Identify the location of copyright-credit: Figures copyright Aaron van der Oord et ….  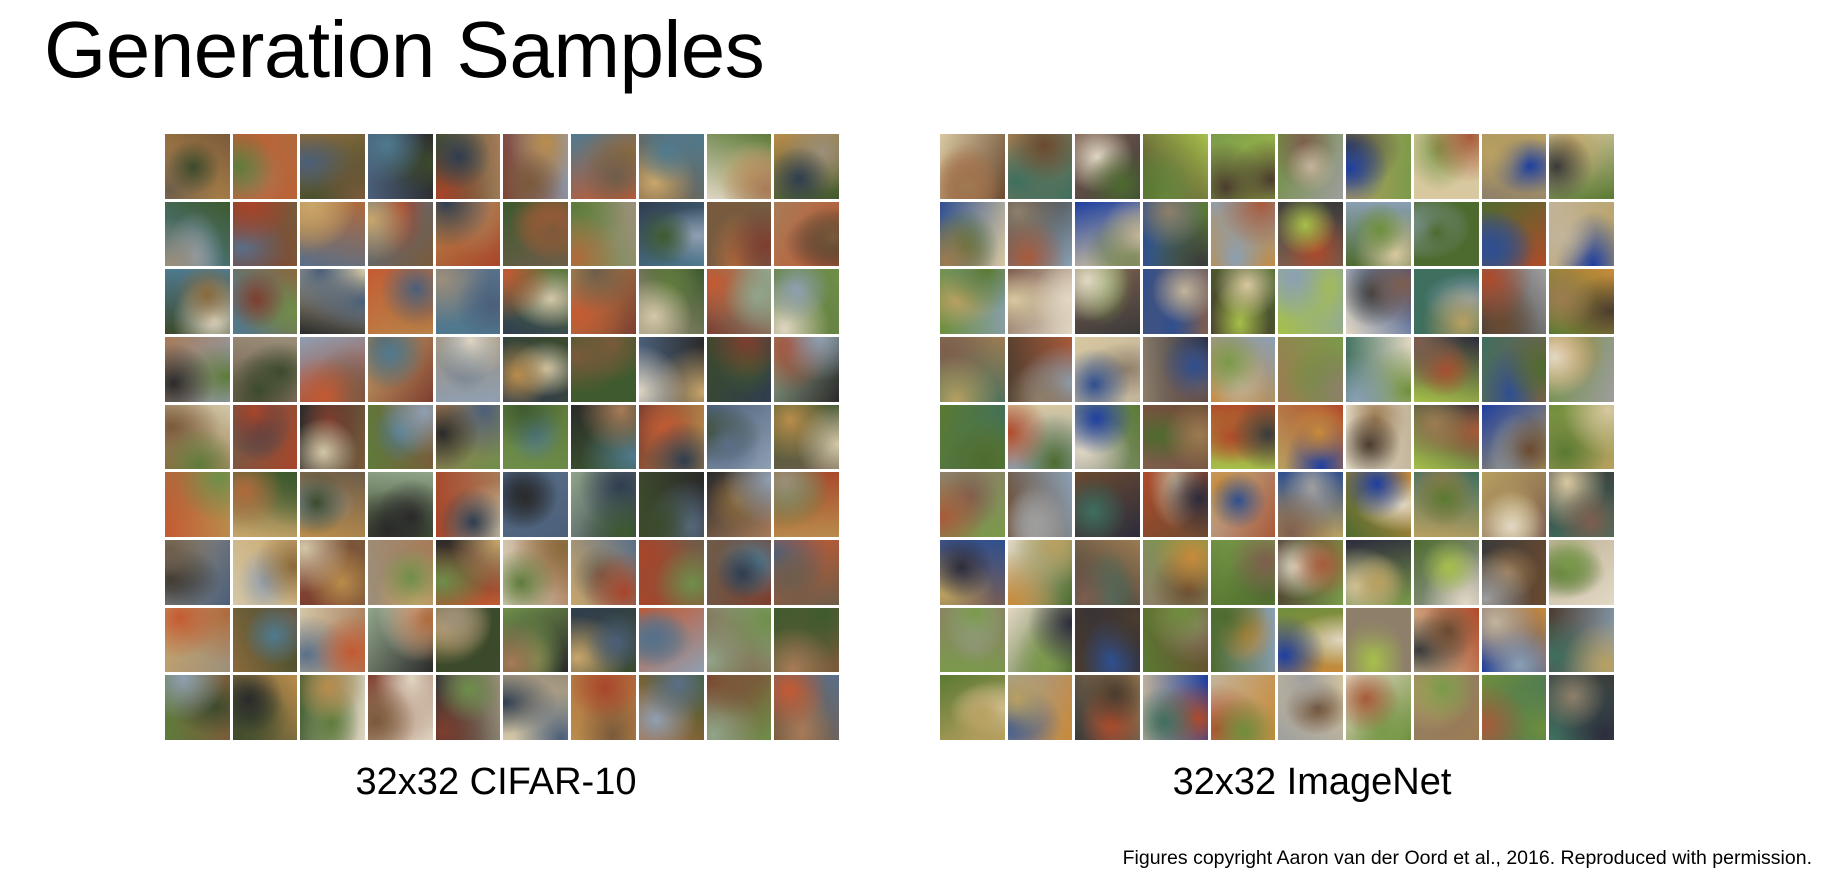
(1467, 858).